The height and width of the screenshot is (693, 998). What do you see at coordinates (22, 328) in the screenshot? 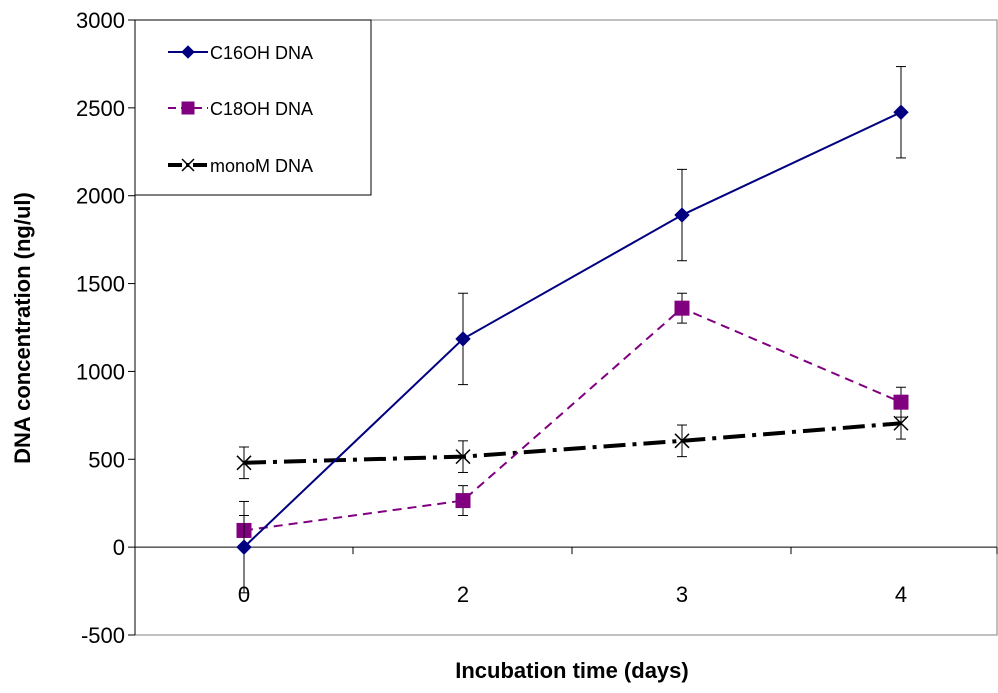
I see `y-axis-title: DNA concentration (ng/ul)` at bounding box center [22, 328].